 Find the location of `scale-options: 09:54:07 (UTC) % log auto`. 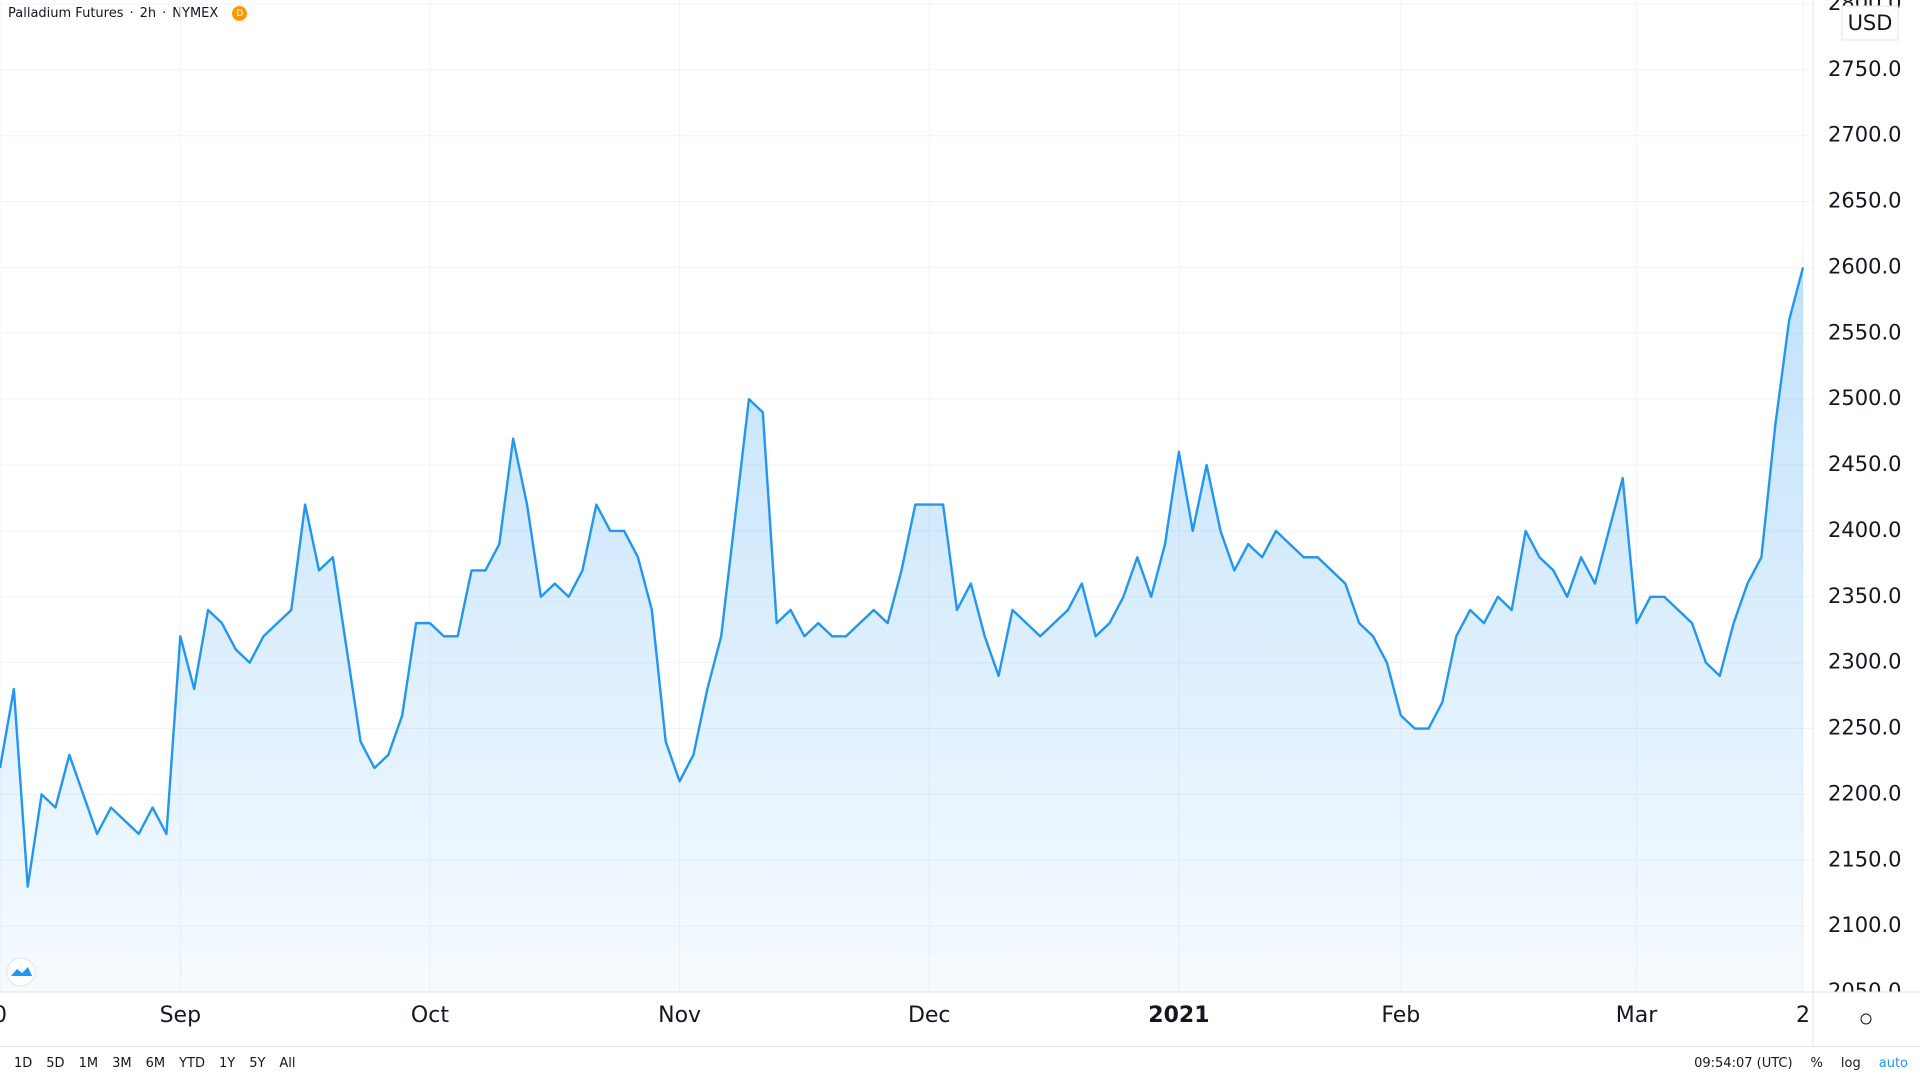

scale-options: 09:54:07 (UTC) % log auto is located at coordinates (1801, 1063).